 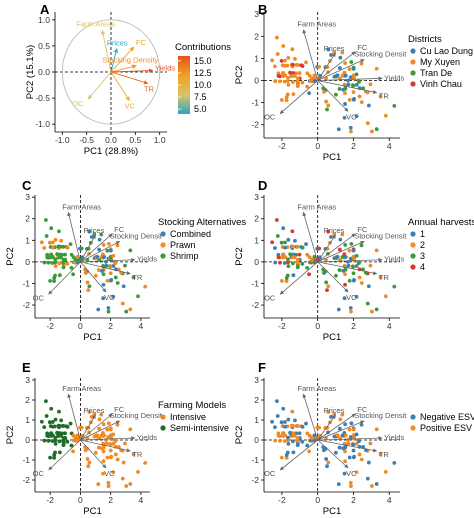 I want to click on x-tick-label: 2, so click(x=353, y=146).